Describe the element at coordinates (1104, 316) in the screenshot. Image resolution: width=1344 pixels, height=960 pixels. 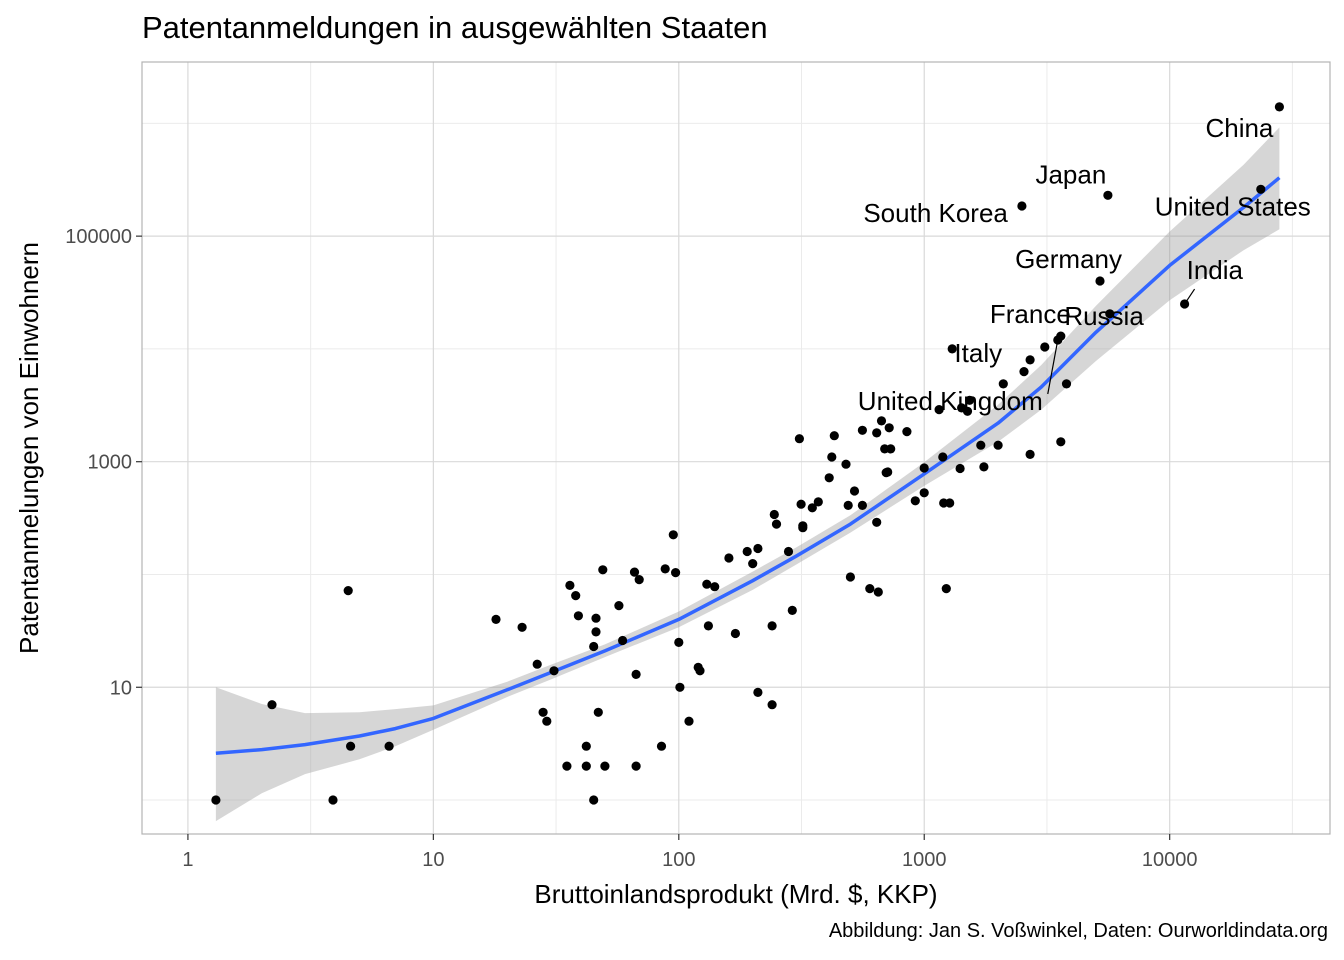
I see `country-label: Russia` at that location.